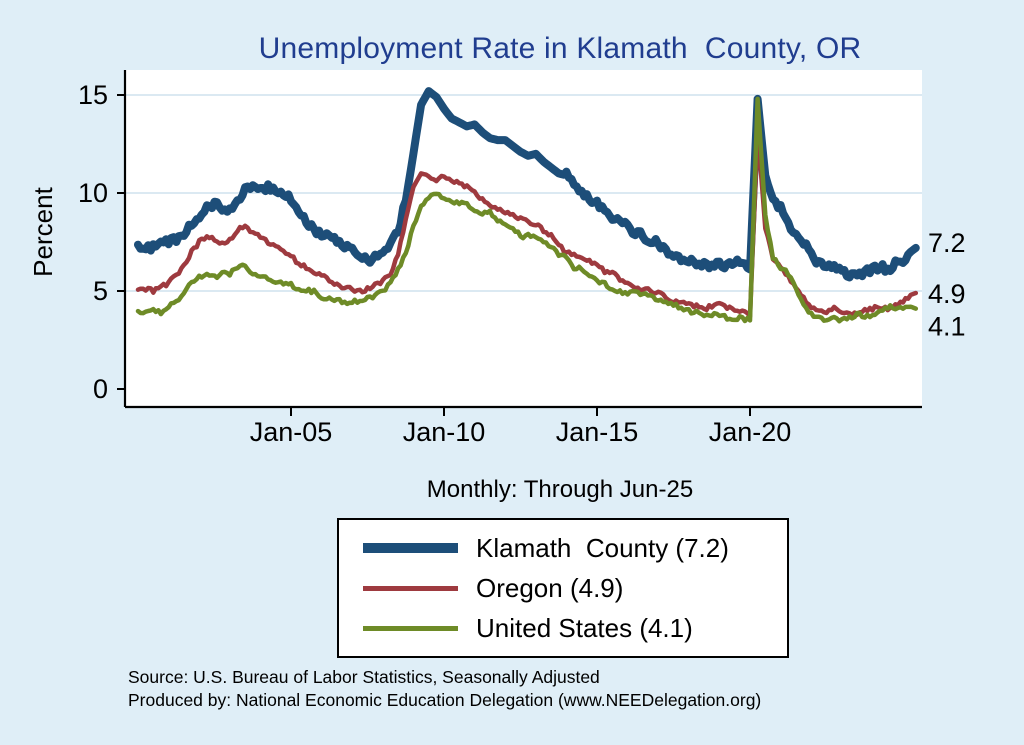  I want to click on legend-line-swatch-oregon, so click(410, 588).